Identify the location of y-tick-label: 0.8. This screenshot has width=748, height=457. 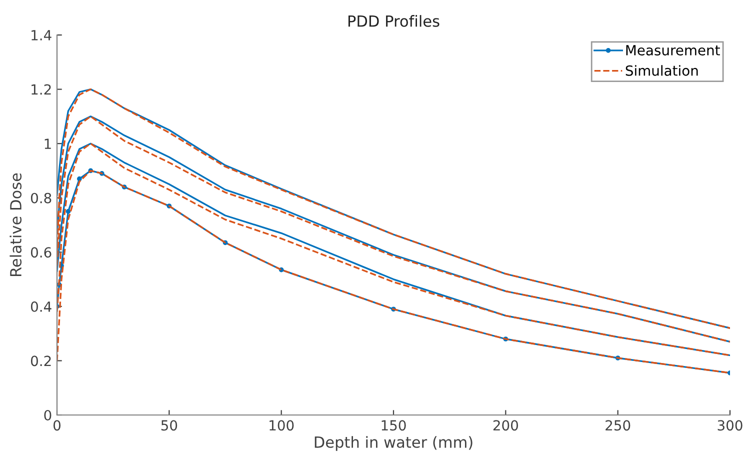
(41, 198).